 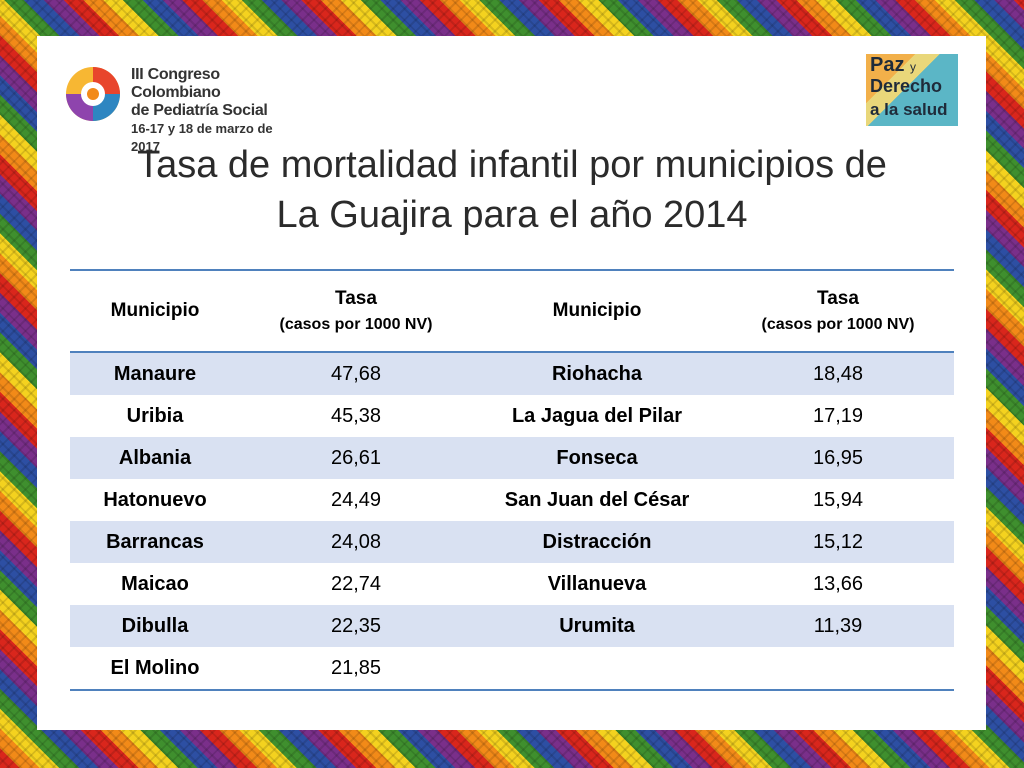 I want to click on municipio-cell: Urumita, so click(x=597, y=626).